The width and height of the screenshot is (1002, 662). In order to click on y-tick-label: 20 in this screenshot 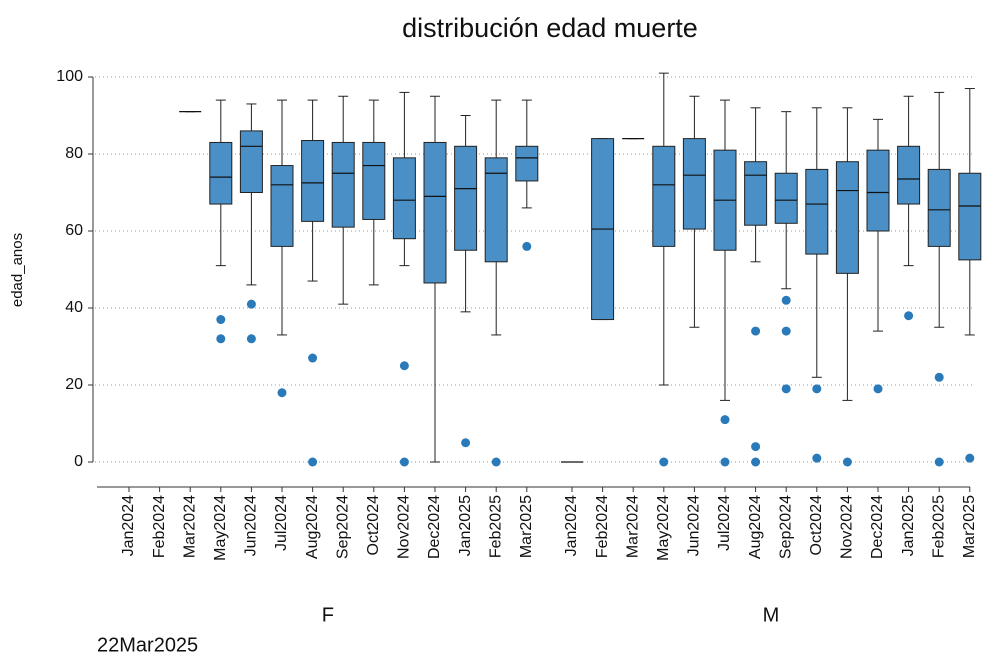, I will do `click(74, 384)`.